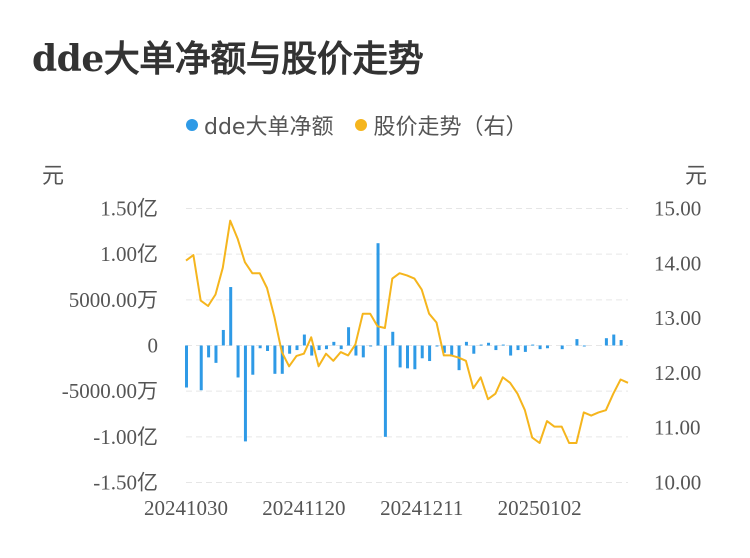  What do you see at coordinates (450, 127) in the screenshot?
I see `legend-label-price: 股价走势（右）` at bounding box center [450, 127].